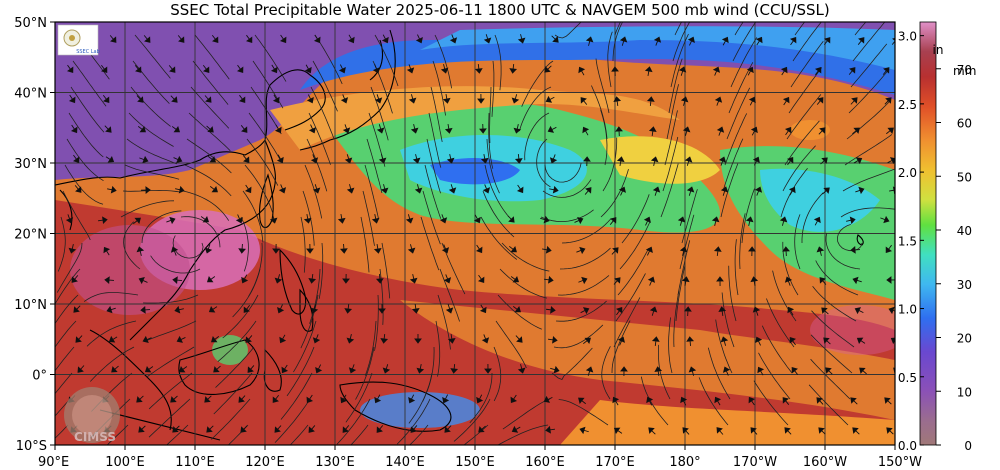  I want to click on lon-label: 150°W, so click(900, 462).